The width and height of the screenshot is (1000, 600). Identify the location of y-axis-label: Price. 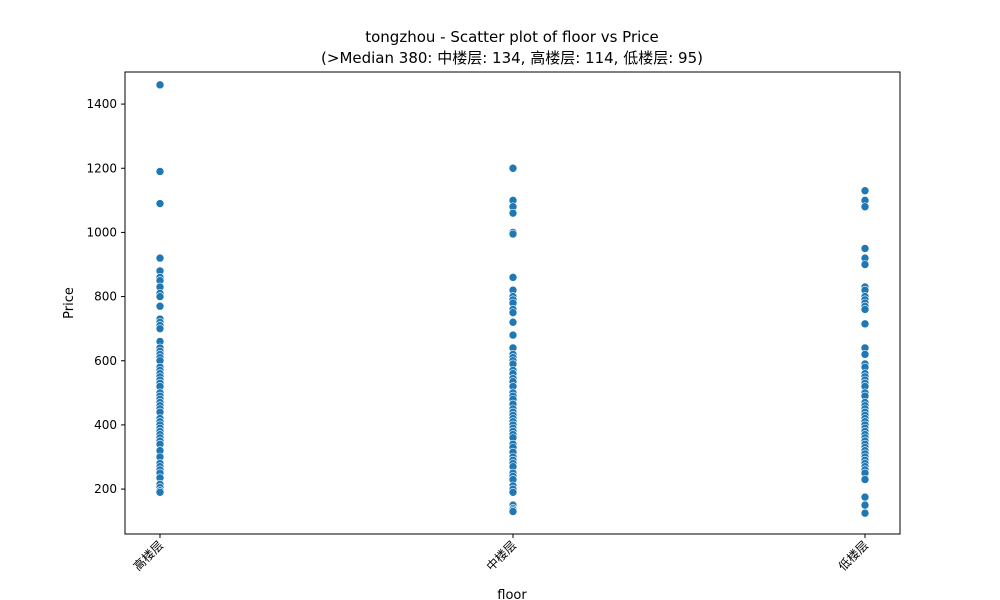
(69, 303).